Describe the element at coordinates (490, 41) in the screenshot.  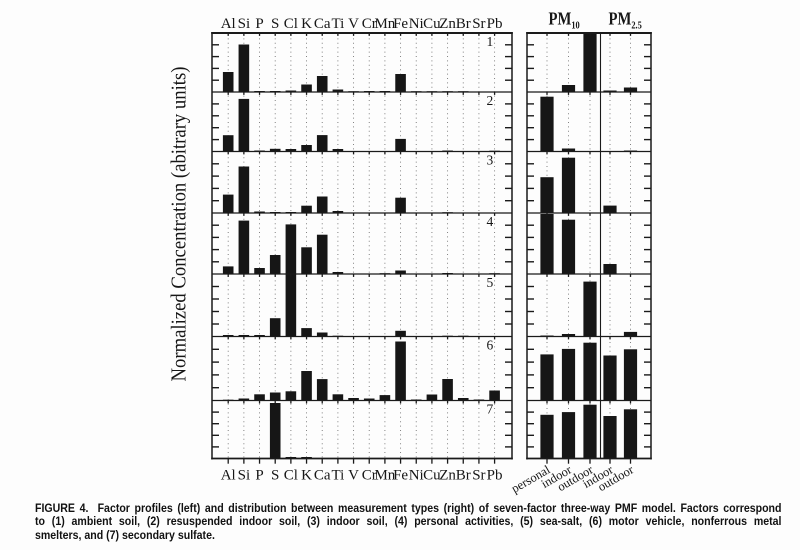
I see `svg-text: 1` at that location.